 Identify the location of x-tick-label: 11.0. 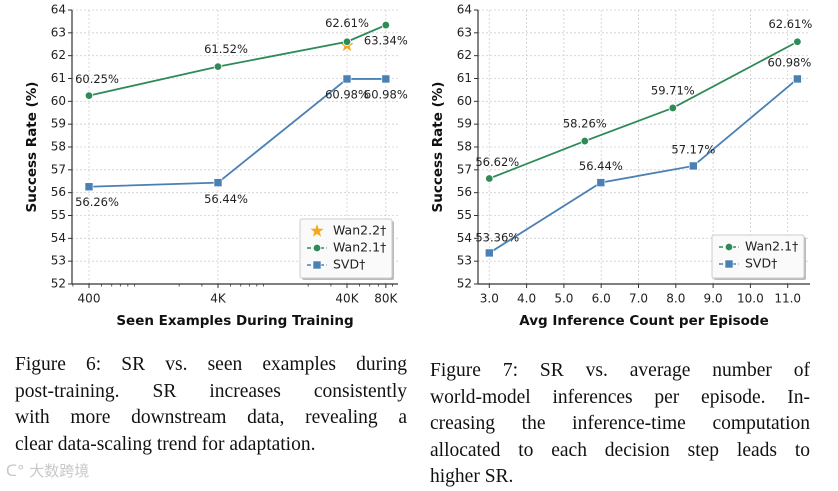
(787, 299).